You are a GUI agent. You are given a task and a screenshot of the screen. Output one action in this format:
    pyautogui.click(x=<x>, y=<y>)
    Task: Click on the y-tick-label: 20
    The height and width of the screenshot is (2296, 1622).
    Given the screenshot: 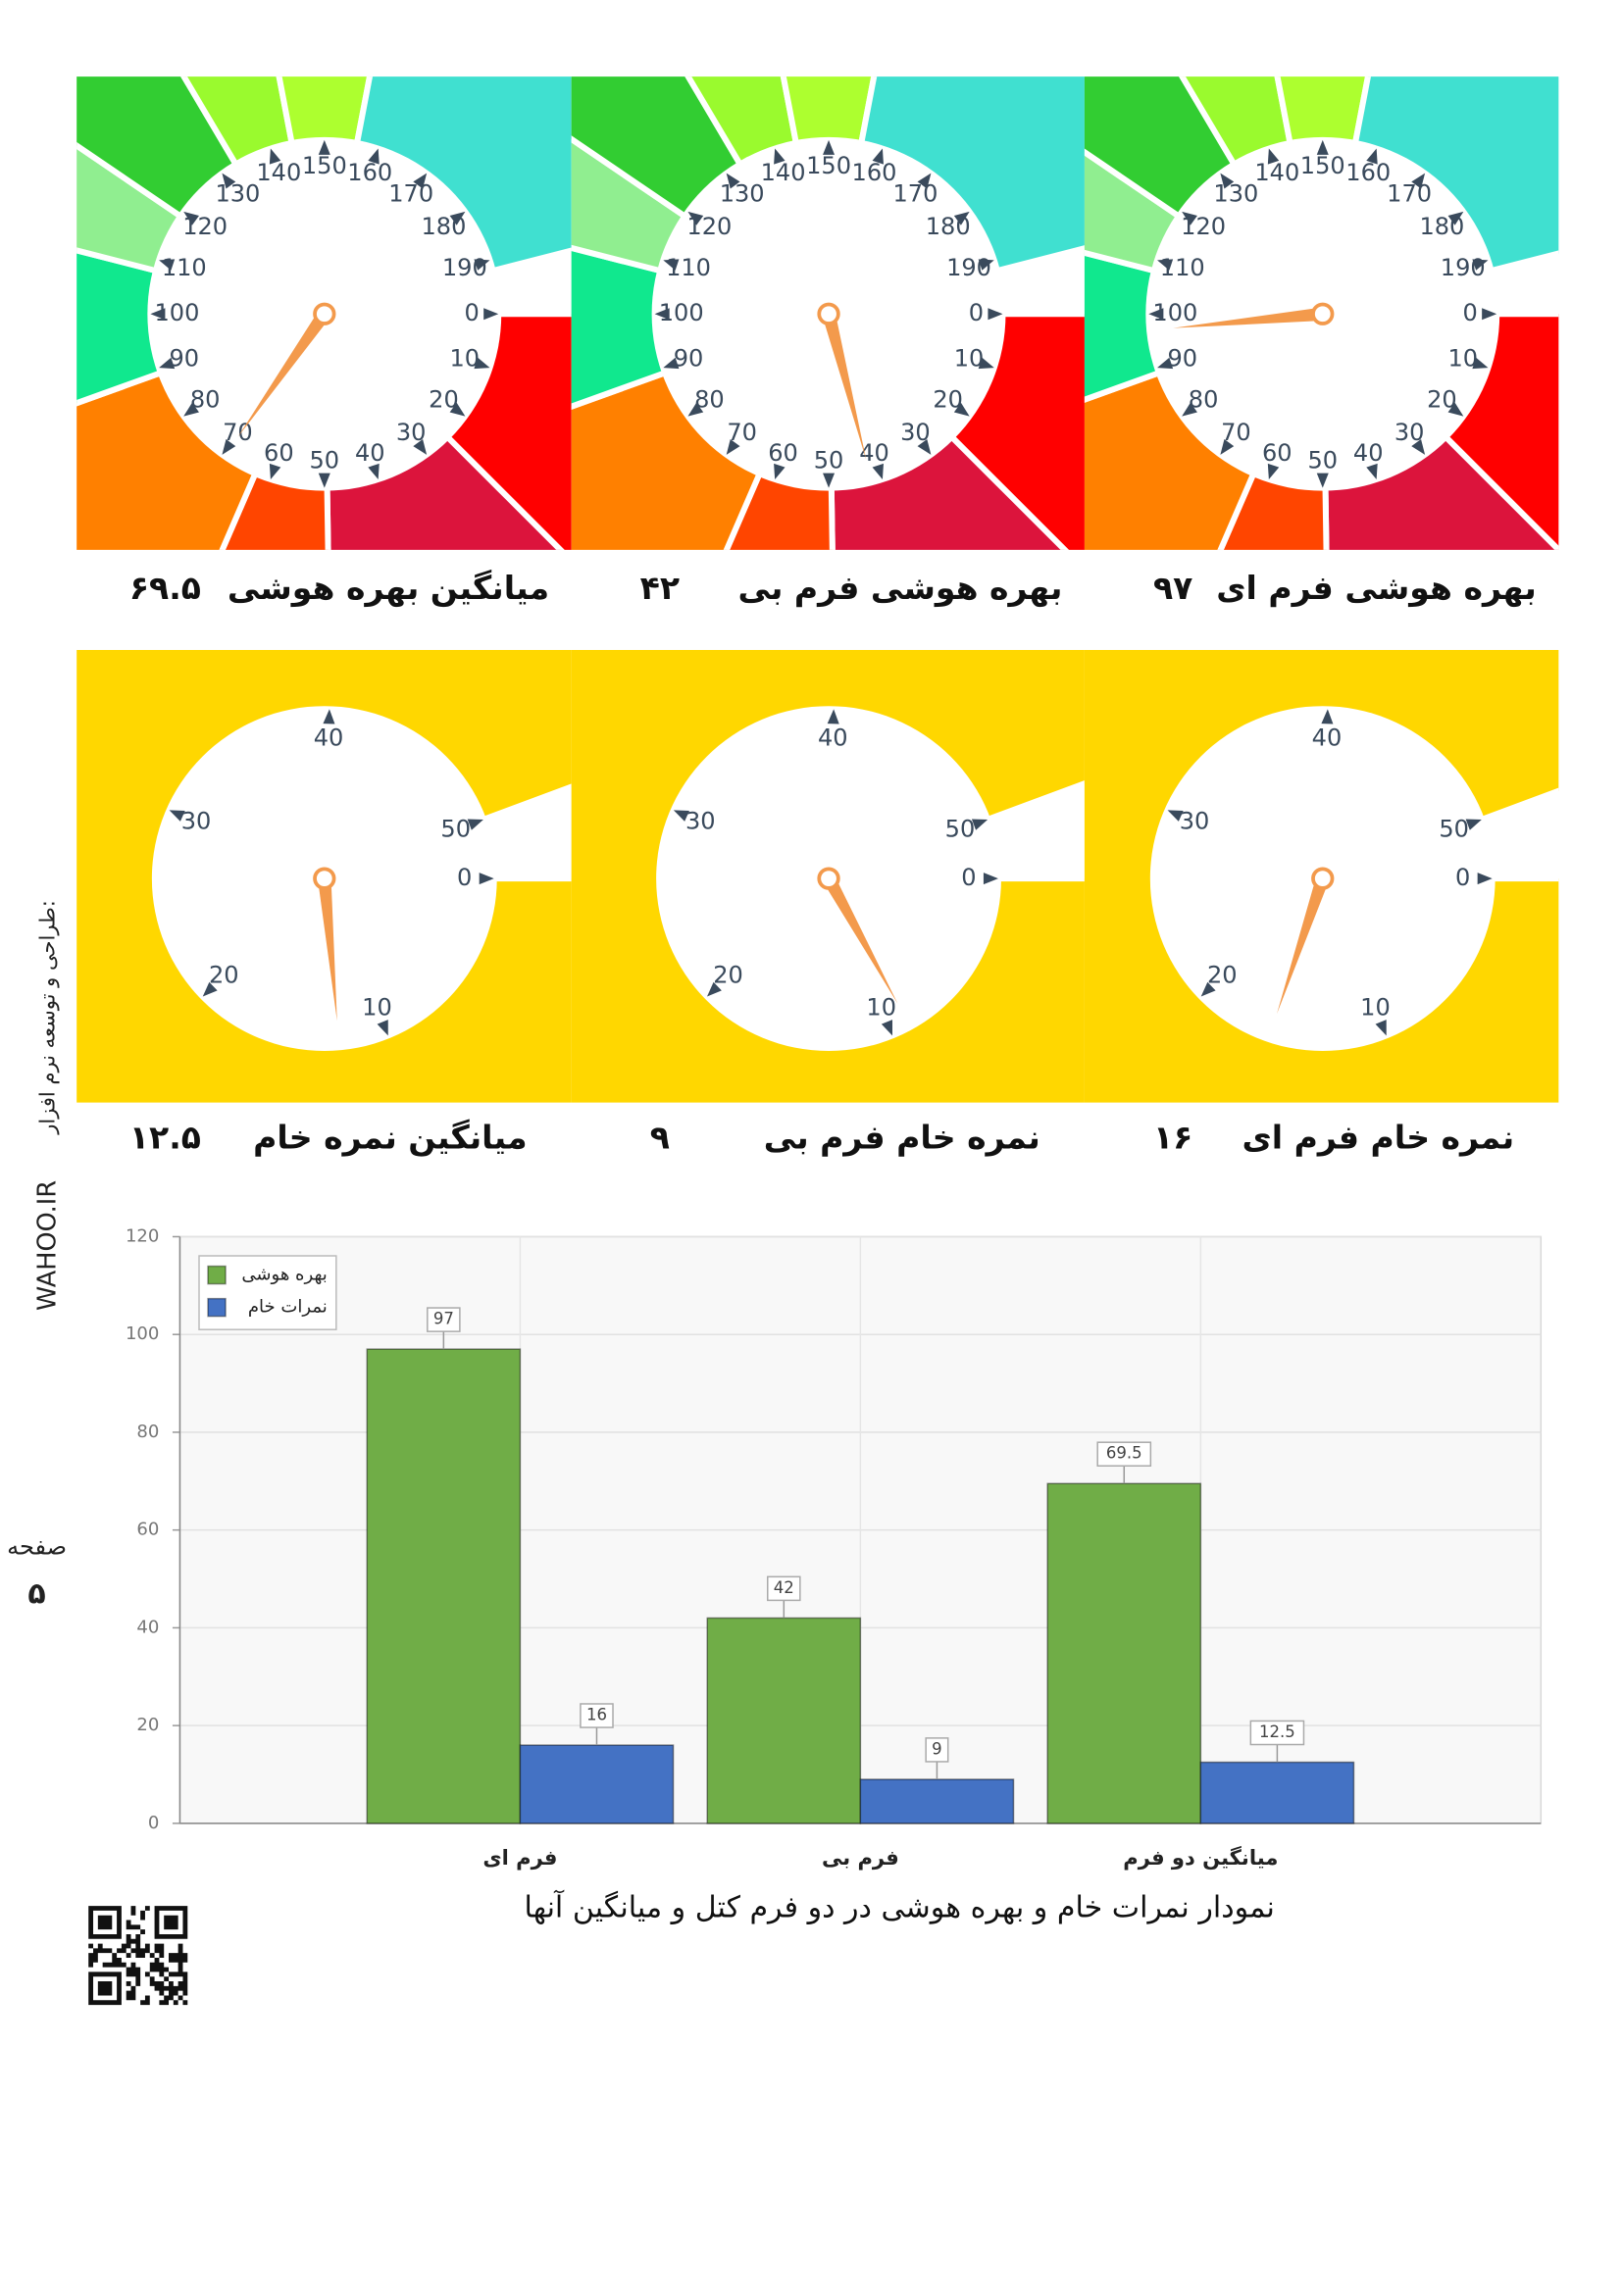 What is the action you would take?
    pyautogui.click(x=147, y=1725)
    